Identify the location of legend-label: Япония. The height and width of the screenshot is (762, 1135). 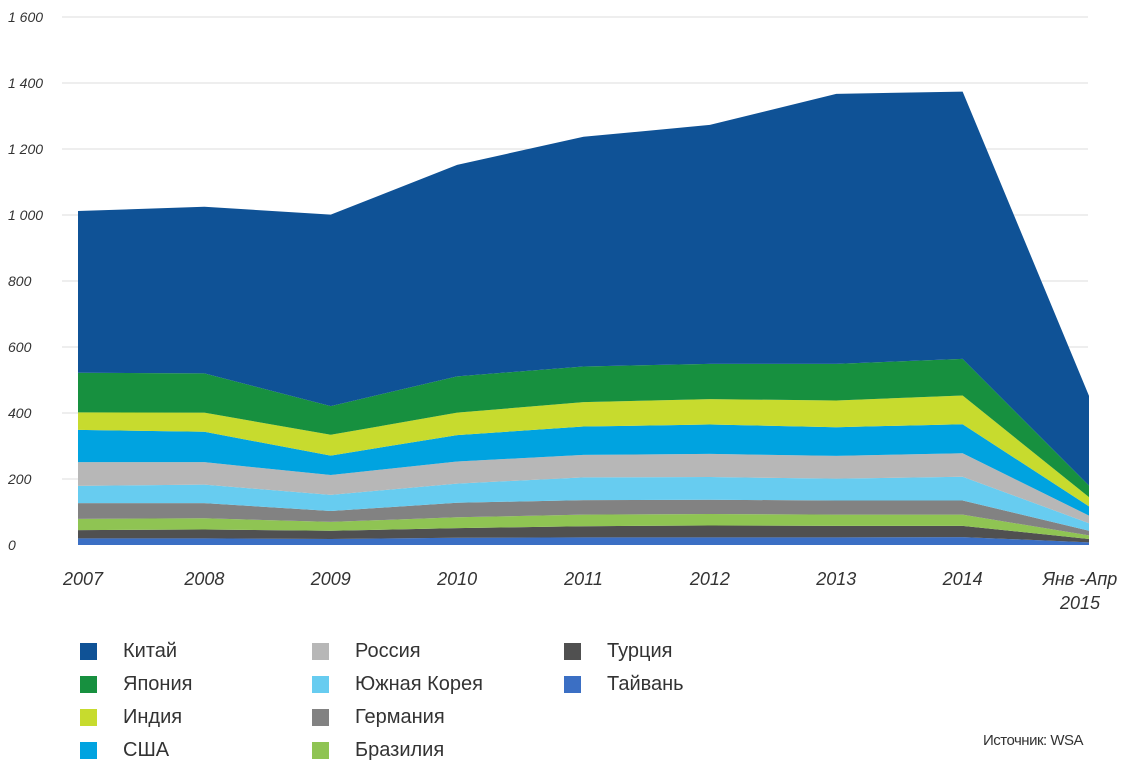
(158, 683).